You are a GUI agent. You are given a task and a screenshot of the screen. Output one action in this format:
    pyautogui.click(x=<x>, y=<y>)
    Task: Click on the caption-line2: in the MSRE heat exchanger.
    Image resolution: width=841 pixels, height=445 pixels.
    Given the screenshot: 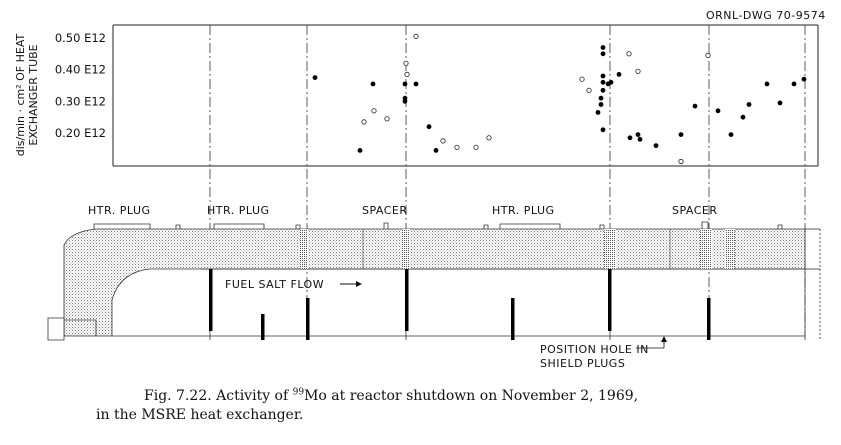 What is the action you would take?
    pyautogui.click(x=200, y=415)
    